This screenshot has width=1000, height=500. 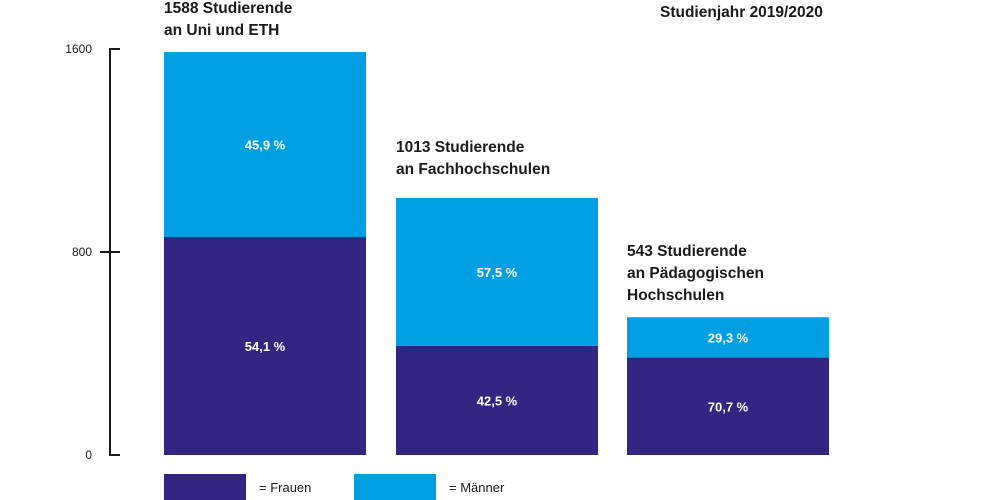 What do you see at coordinates (334, 487) in the screenshot?
I see `legend: = Frauen = Männer` at bounding box center [334, 487].